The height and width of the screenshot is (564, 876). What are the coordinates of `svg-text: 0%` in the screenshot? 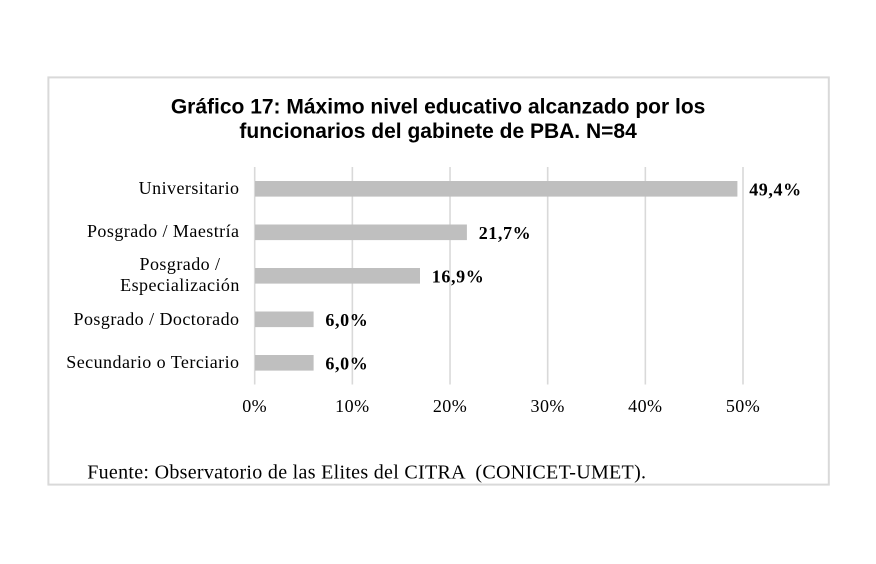 It's located at (254, 406).